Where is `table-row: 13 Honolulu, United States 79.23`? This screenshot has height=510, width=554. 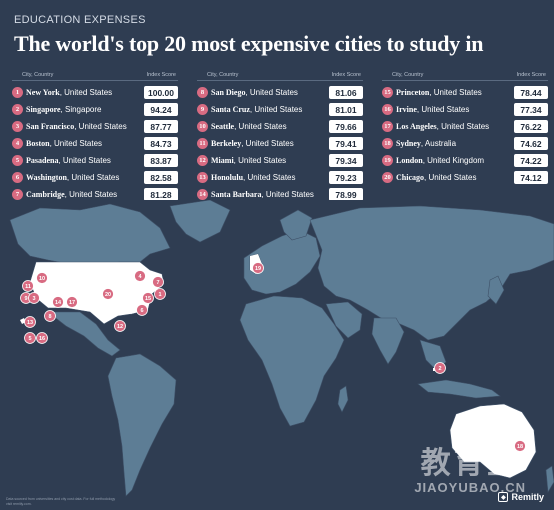 table-row: 13 Honolulu, United States 79.23 is located at coordinates (280, 177).